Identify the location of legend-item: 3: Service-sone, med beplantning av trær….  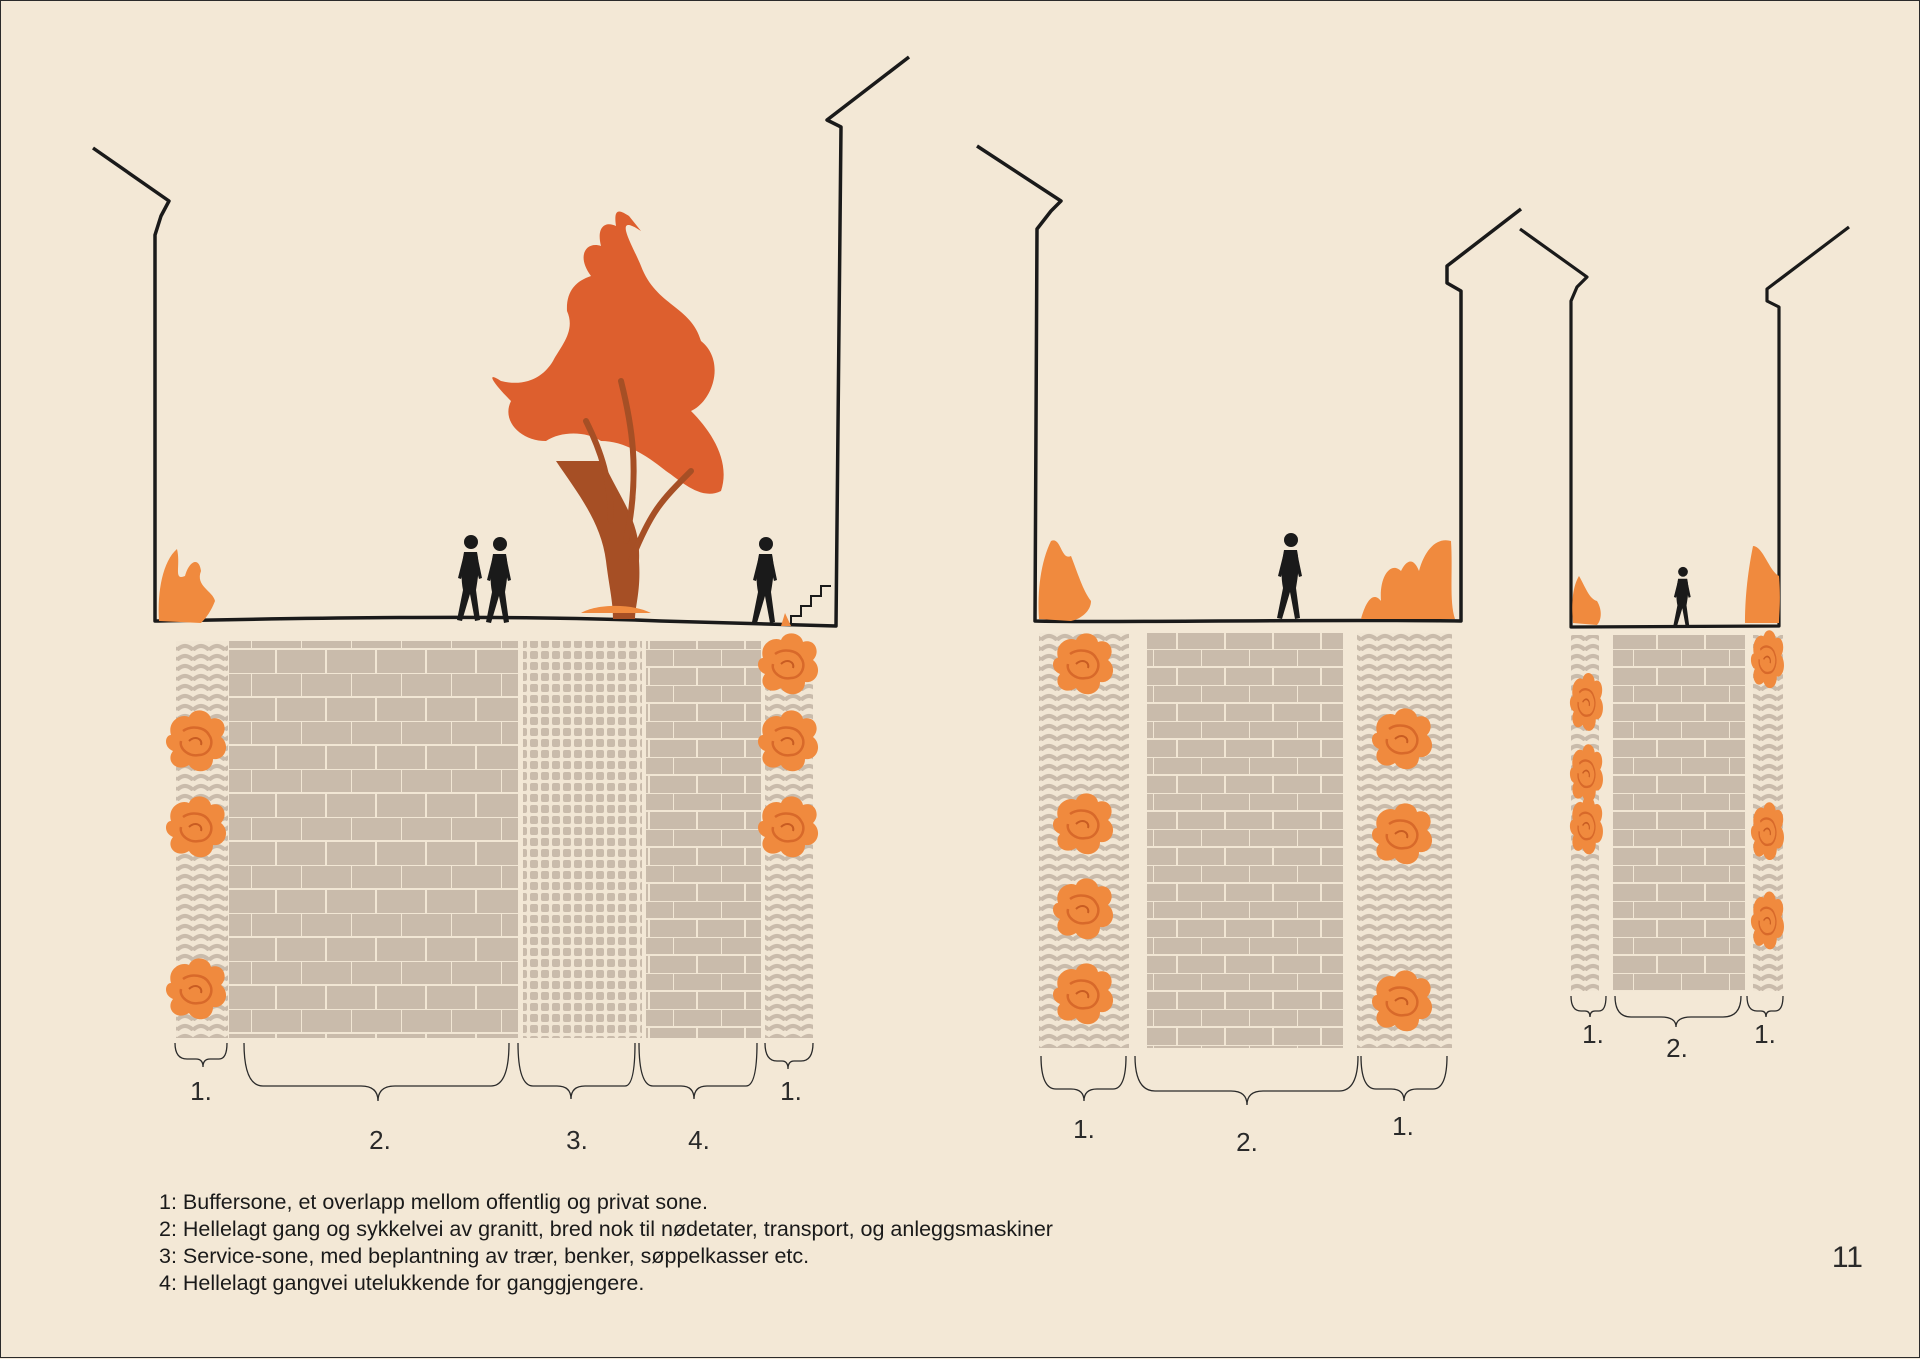
(484, 1256).